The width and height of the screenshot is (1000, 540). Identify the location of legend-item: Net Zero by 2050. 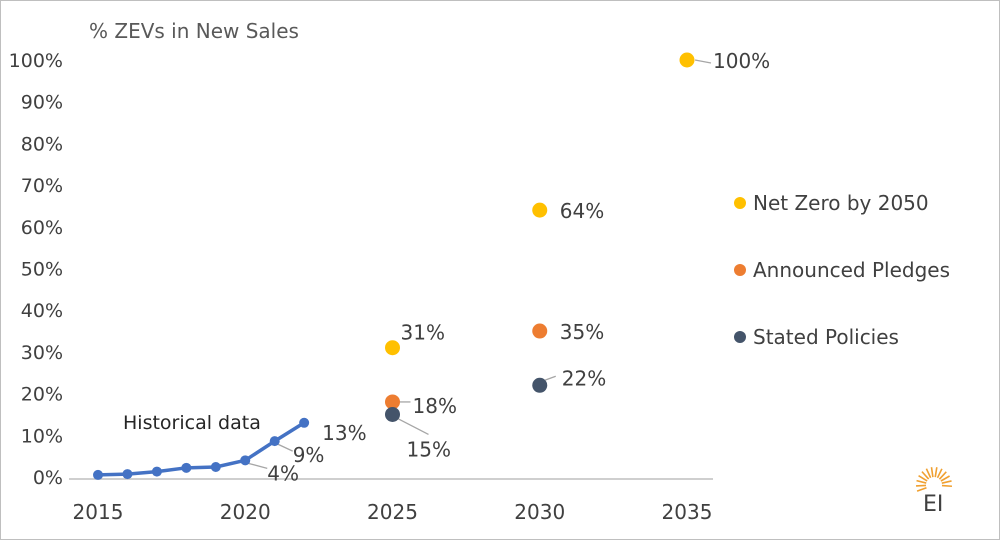
(831, 203).